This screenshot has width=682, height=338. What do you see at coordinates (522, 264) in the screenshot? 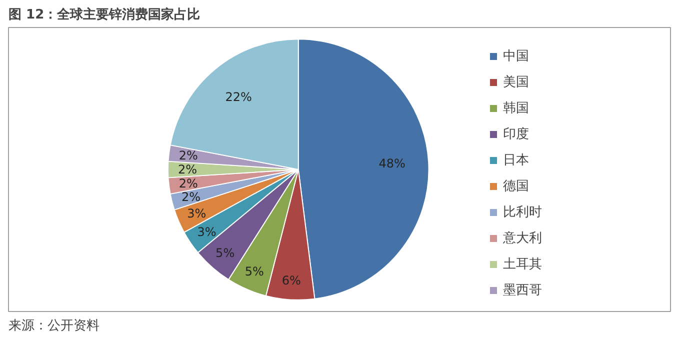
I see `legend-label: 土耳其` at bounding box center [522, 264].